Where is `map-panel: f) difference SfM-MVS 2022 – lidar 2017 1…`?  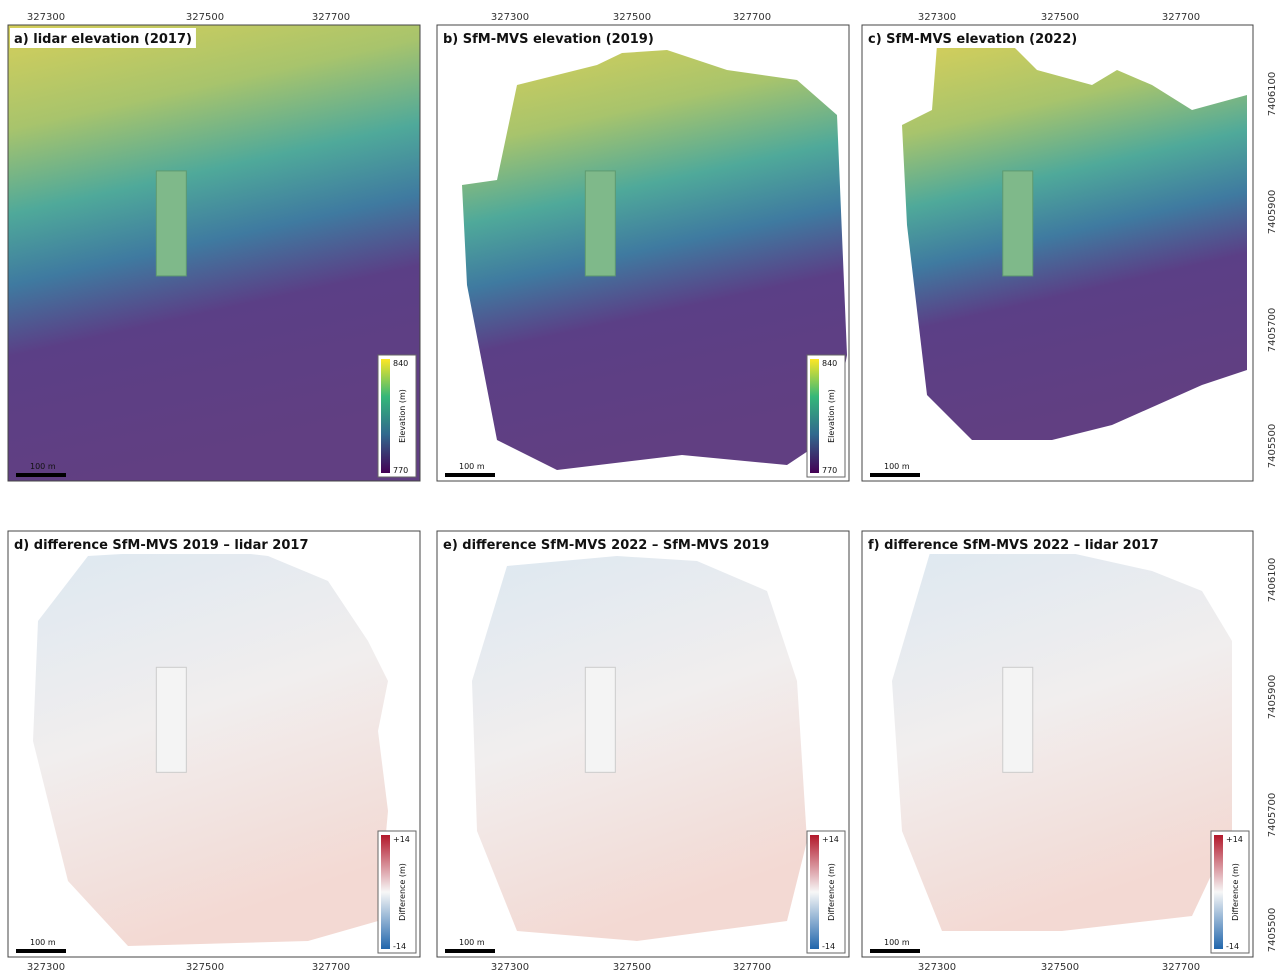 map-panel: f) difference SfM-MVS 2022 – lidar 2017 1… is located at coordinates (1057, 744).